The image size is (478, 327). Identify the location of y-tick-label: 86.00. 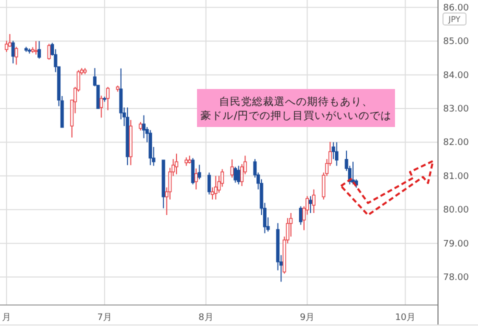
(456, 8).